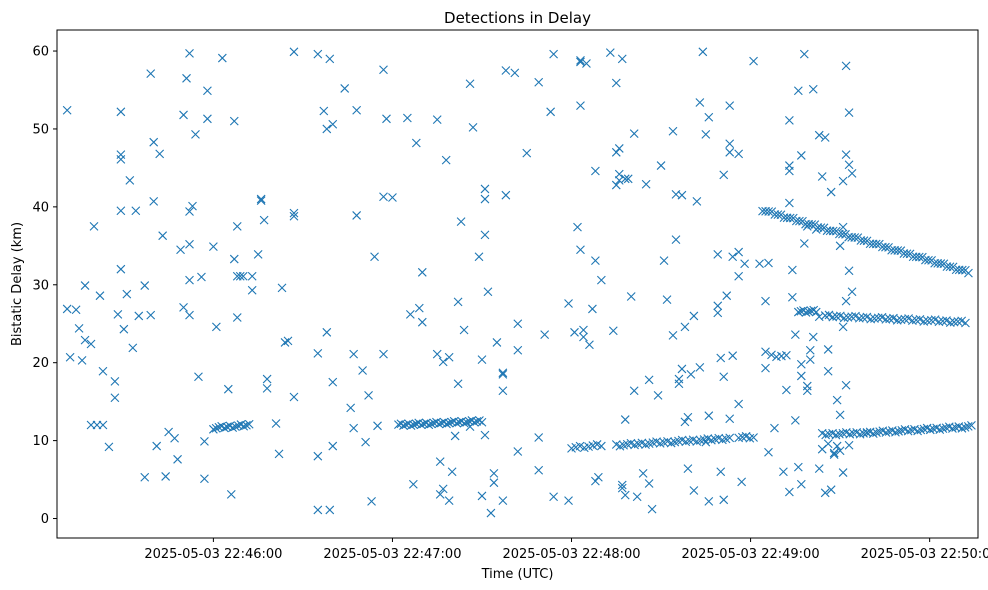 Image resolution: width=988 pixels, height=590 pixels. What do you see at coordinates (751, 554) in the screenshot?
I see `x-tick-label: 2025-05-03 22:49:00` at bounding box center [751, 554].